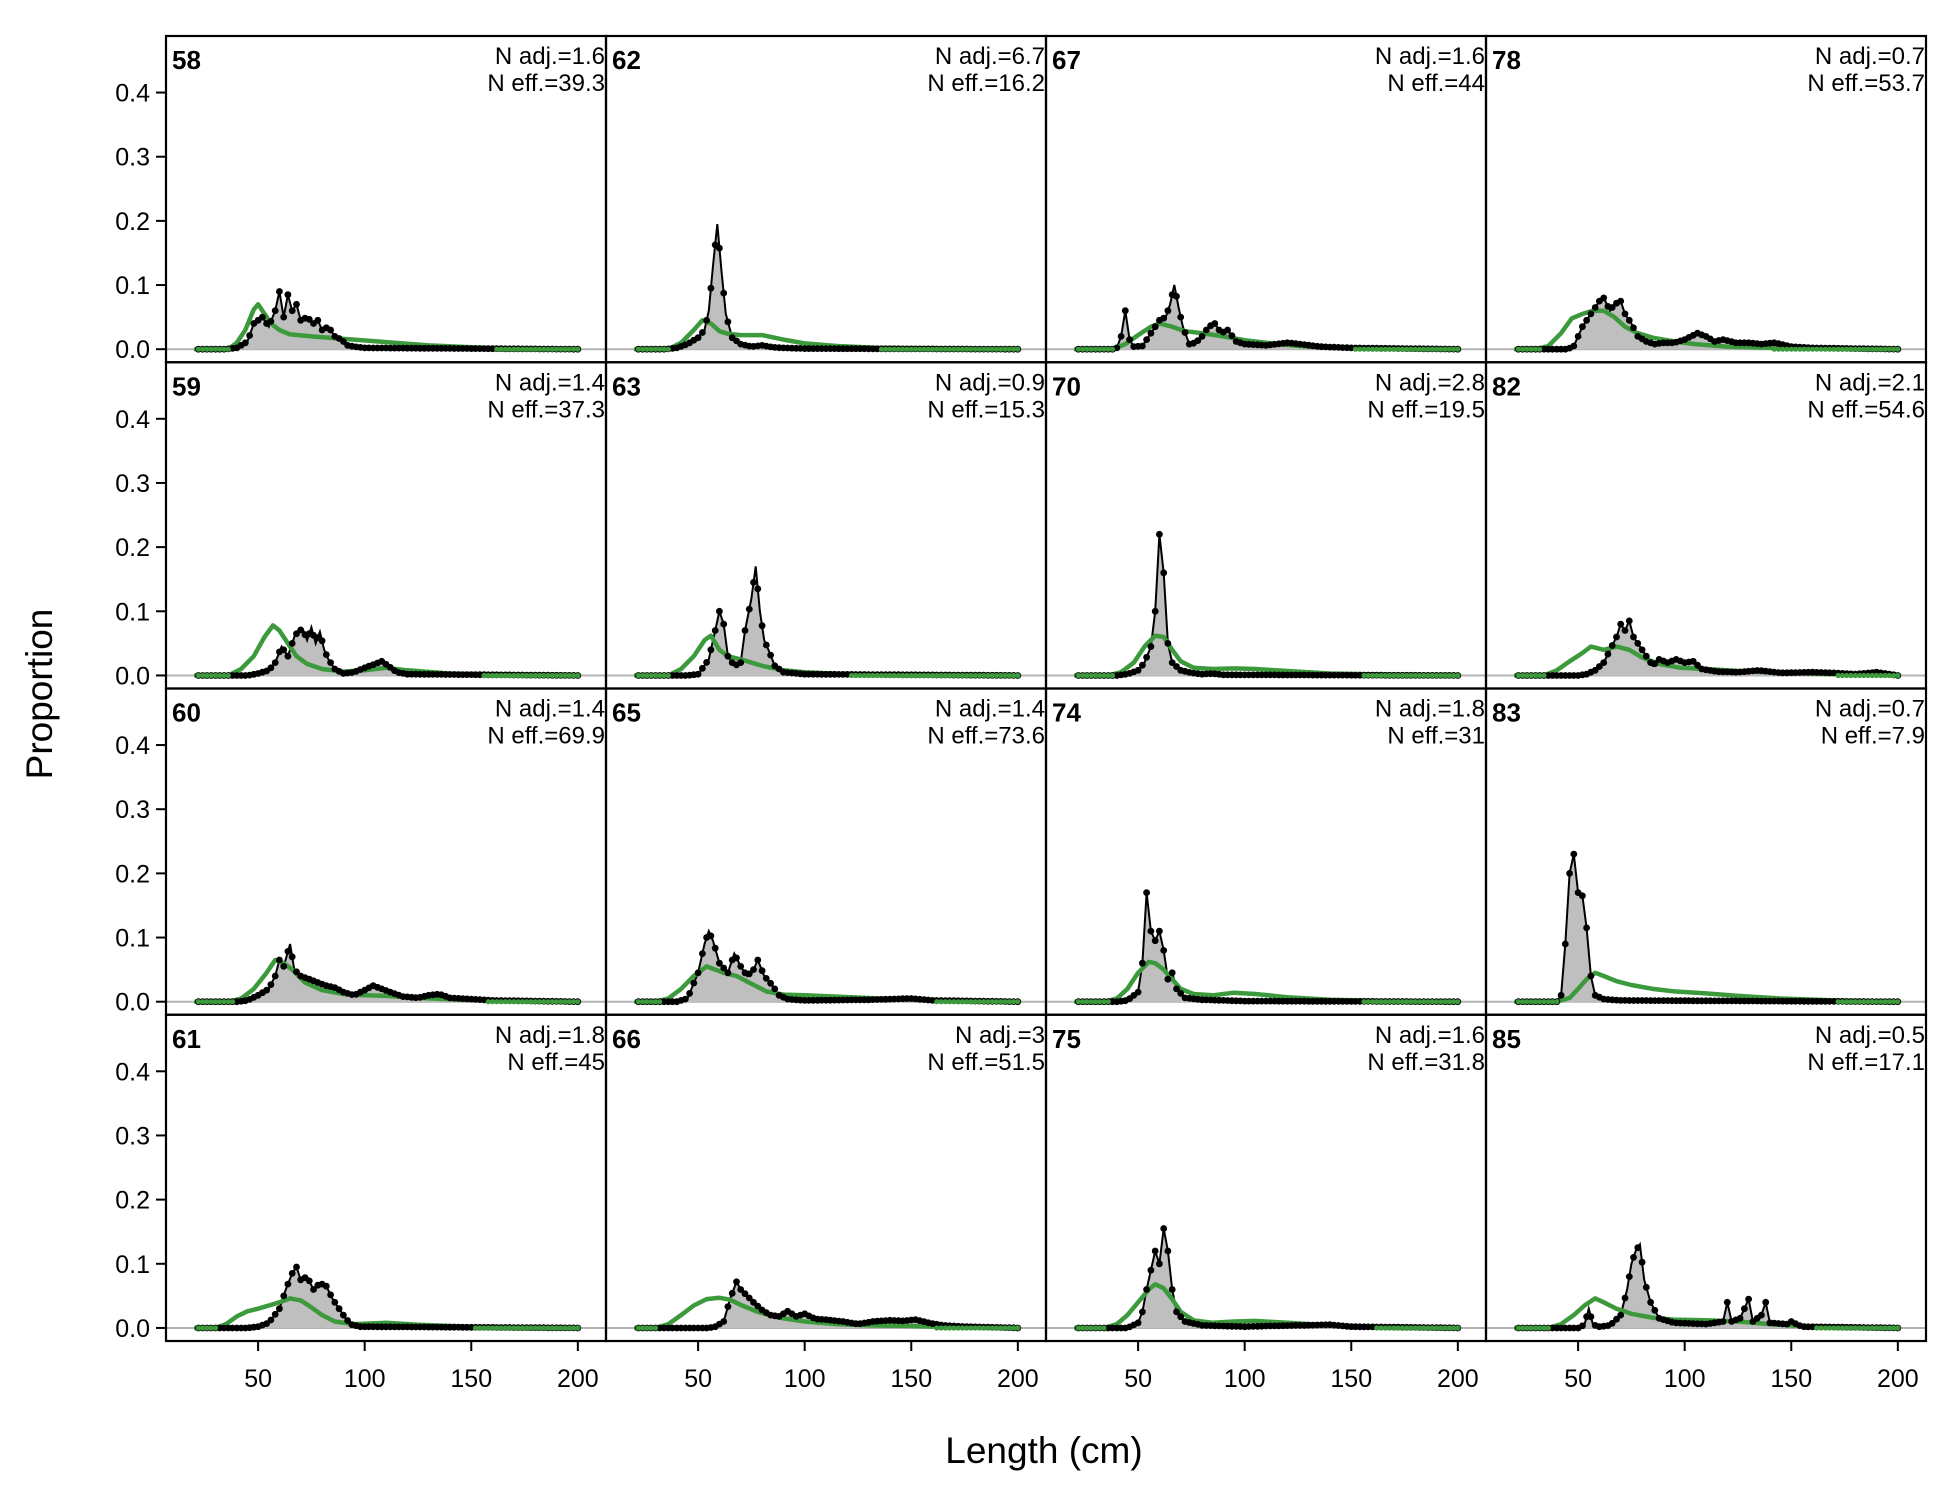  I want to click on panel-n-eff: N eff.=53.7, so click(1866, 83).